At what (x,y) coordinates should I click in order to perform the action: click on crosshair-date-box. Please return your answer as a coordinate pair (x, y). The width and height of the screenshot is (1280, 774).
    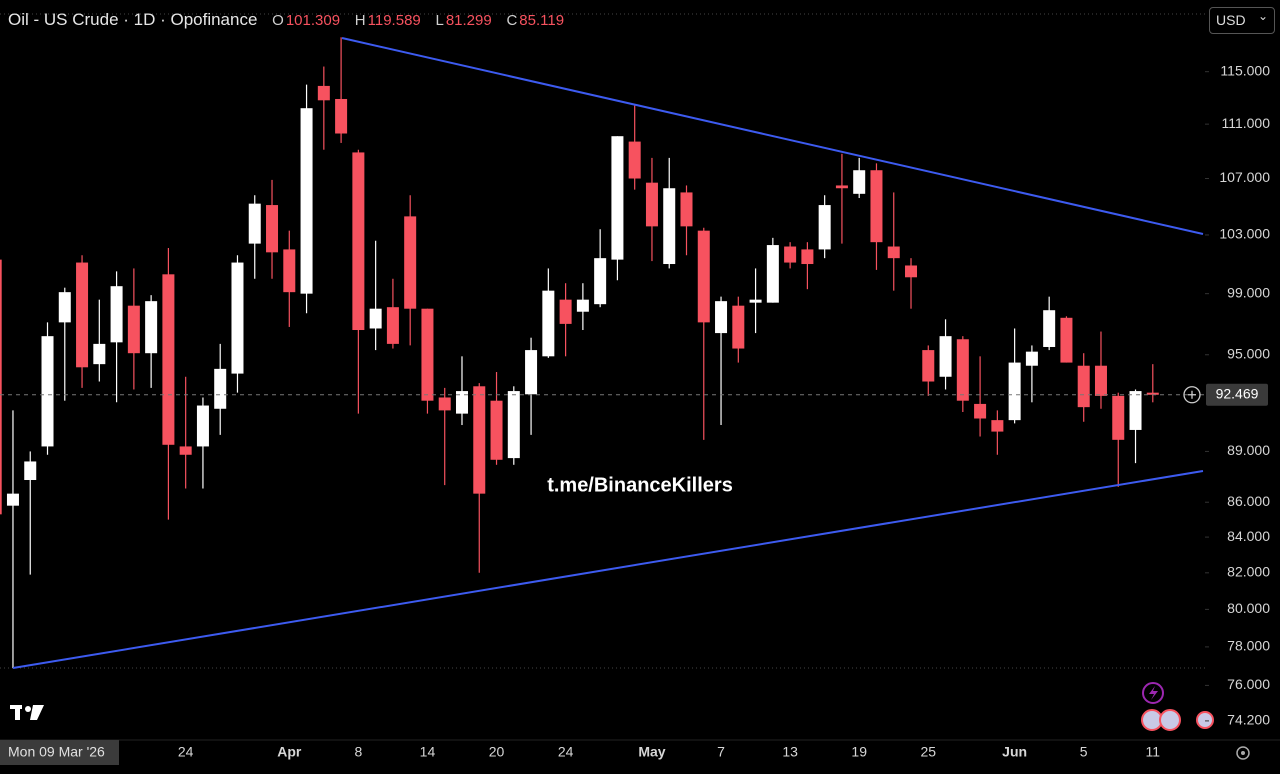
    Looking at the image, I should click on (59, 752).